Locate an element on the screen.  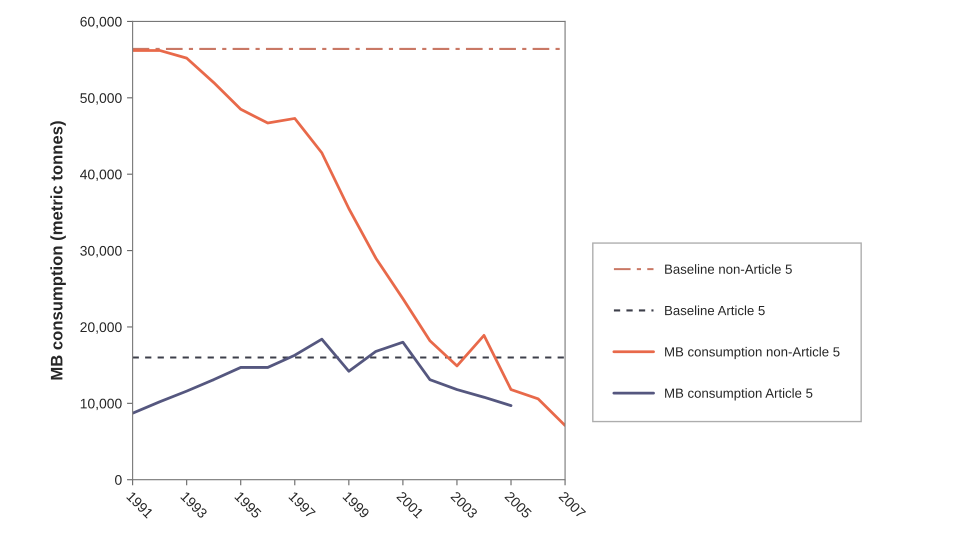
y-tick-label: 20,000 is located at coordinates (101, 328).